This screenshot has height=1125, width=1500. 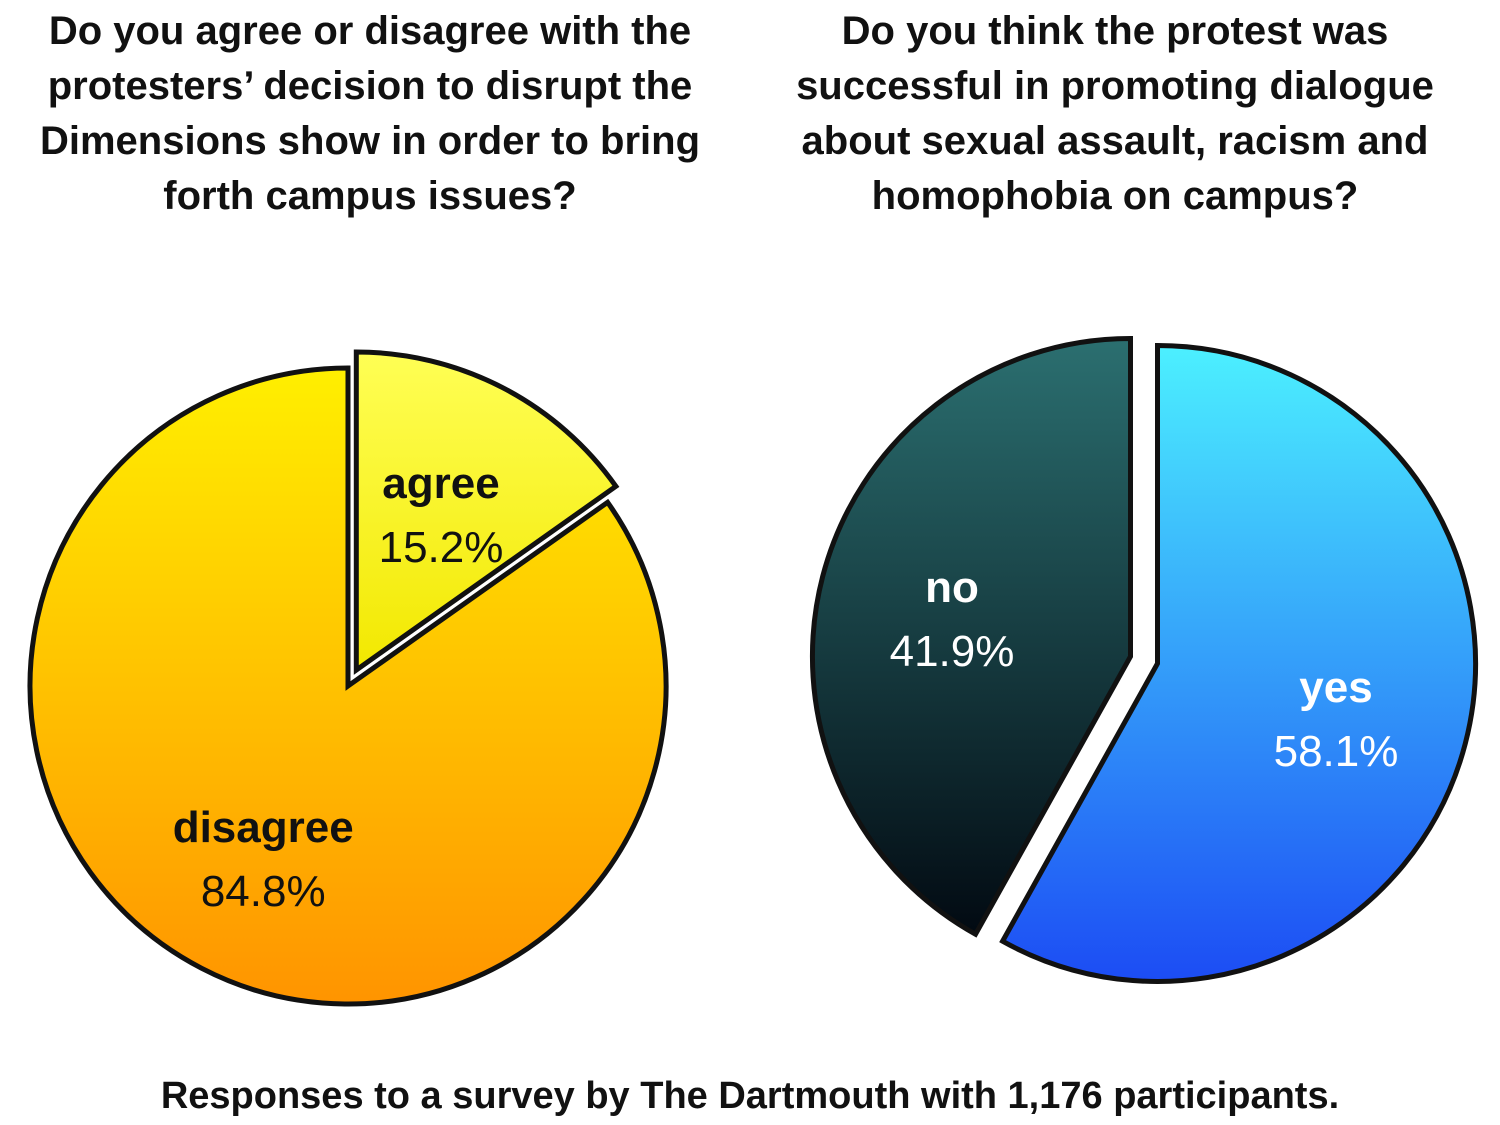 I want to click on pie1-label-agree: agree, so click(x=440, y=483).